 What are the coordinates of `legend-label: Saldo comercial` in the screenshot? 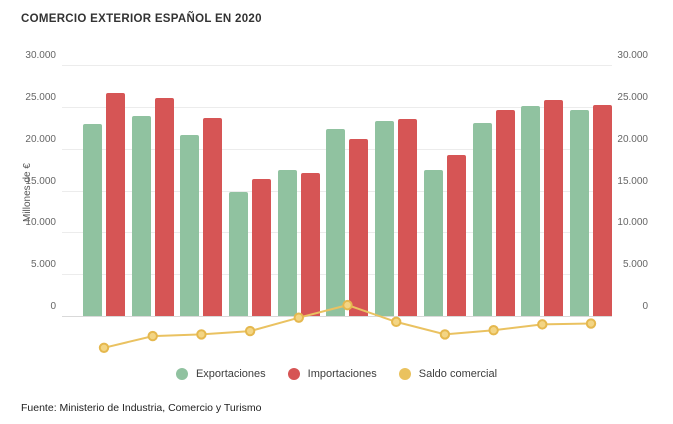 It's located at (458, 374).